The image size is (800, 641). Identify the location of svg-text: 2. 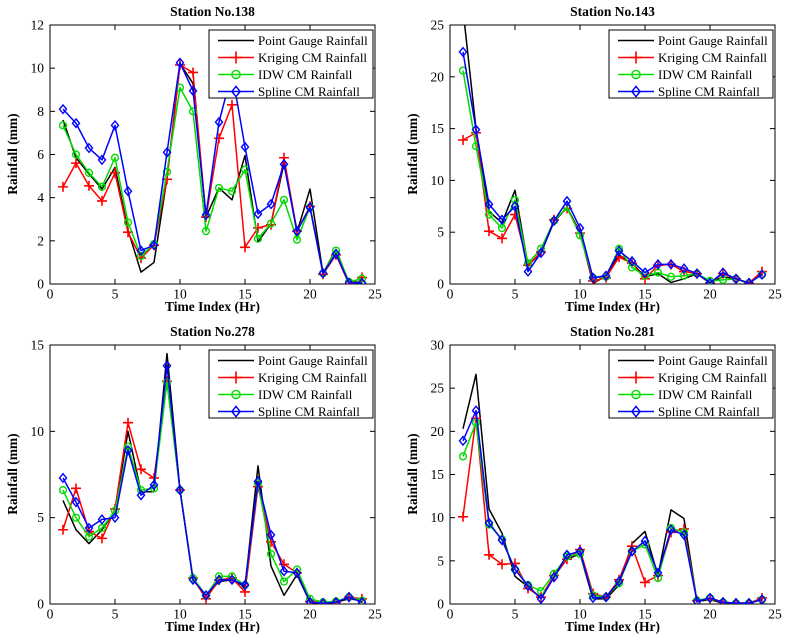
(40, 240).